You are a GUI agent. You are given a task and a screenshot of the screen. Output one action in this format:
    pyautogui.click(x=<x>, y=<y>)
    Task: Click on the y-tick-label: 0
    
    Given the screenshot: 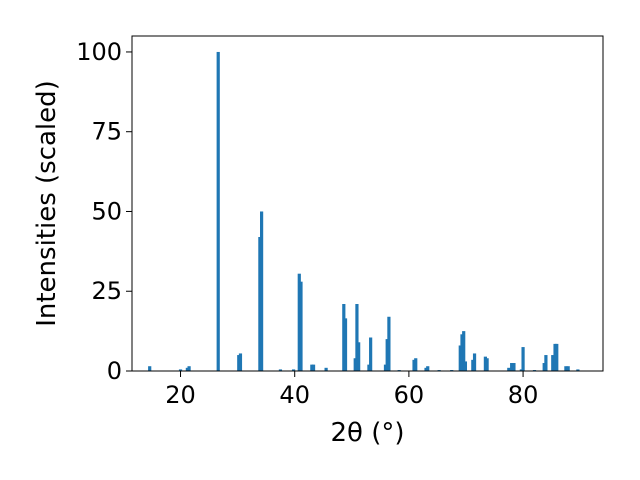 What is the action you would take?
    pyautogui.click(x=114, y=371)
    